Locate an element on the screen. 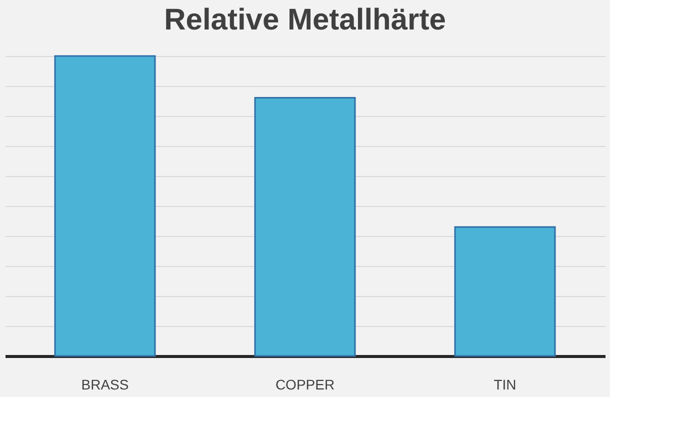 The height and width of the screenshot is (445, 697). x-tick-label: TIN is located at coordinates (505, 384).